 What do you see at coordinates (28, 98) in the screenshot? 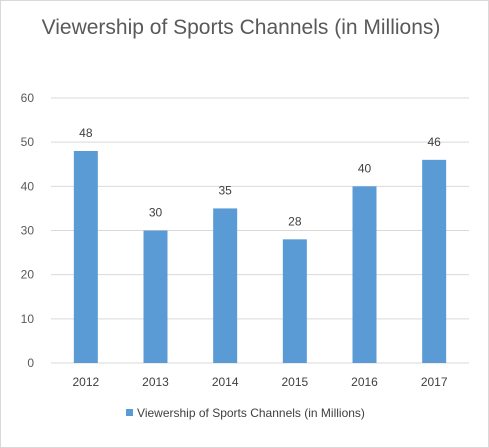
I see `y-tick-label: 60` at bounding box center [28, 98].